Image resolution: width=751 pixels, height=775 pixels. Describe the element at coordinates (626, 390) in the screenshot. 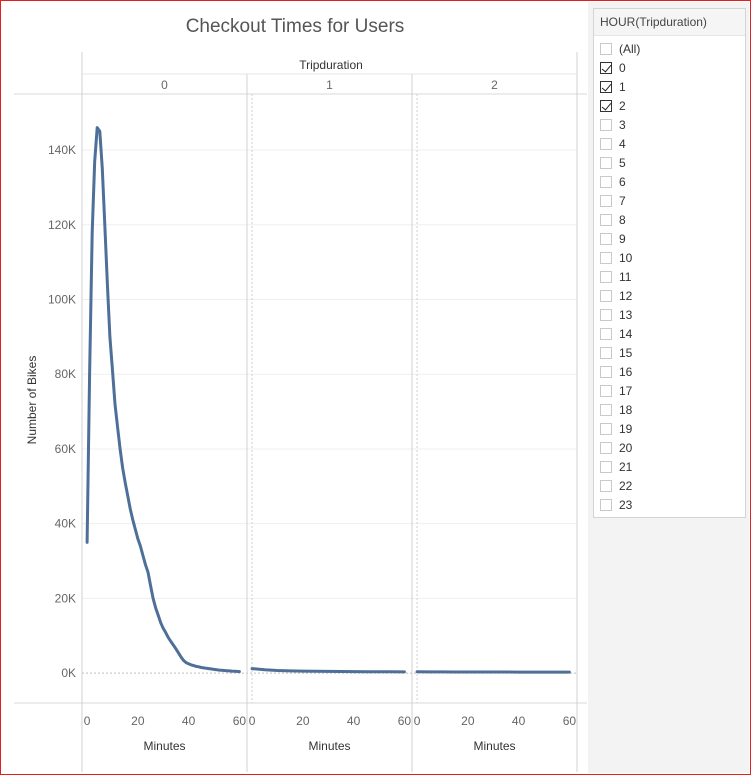

I see `filter-option-label: 17` at that location.